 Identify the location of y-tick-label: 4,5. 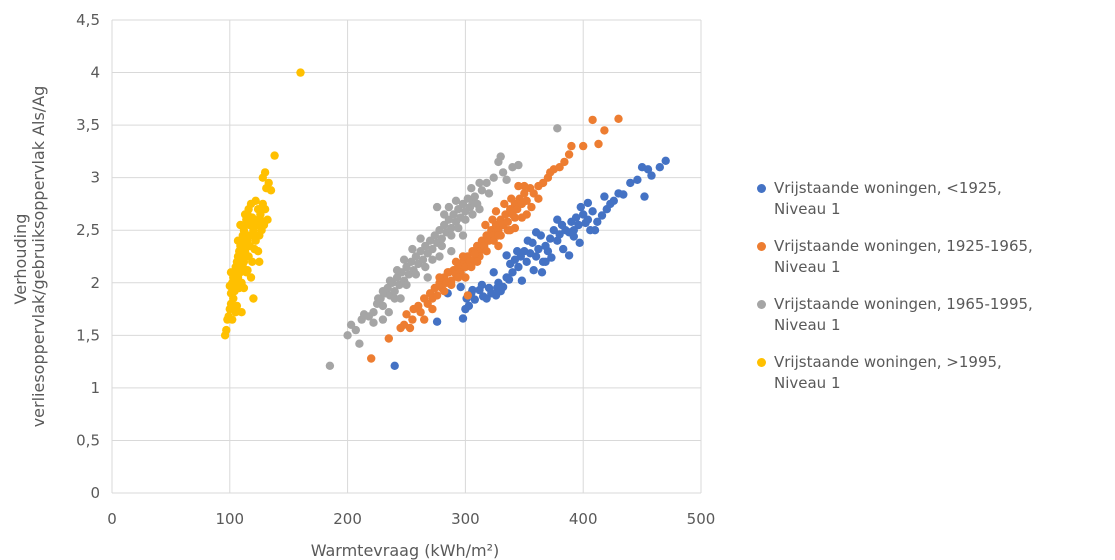
(88, 20).